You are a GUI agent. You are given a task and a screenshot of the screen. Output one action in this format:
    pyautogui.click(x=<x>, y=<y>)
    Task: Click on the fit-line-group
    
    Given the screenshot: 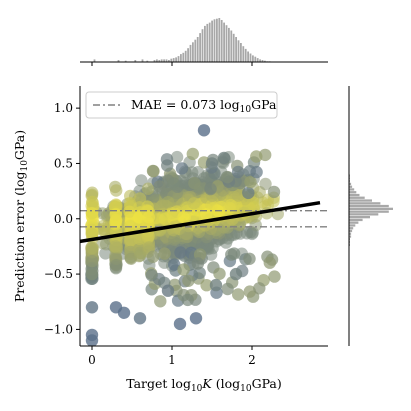 What is the action you would take?
    pyautogui.click(x=200, y=222)
    